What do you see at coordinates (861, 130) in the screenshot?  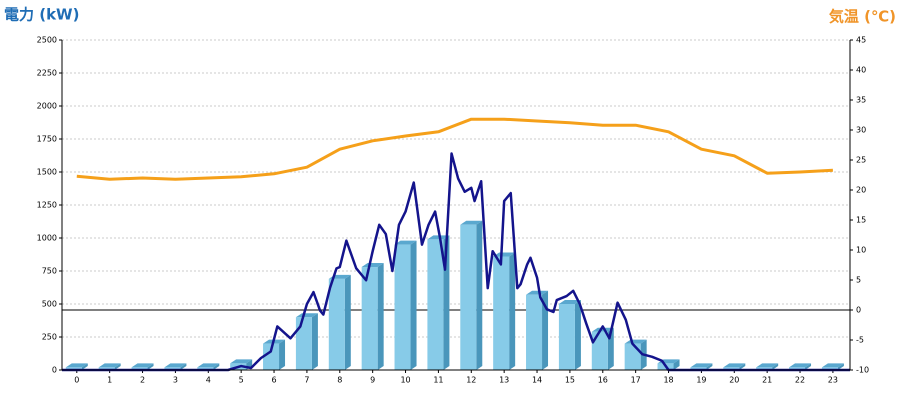 I see `y2-tick-label: 30` at bounding box center [861, 130].